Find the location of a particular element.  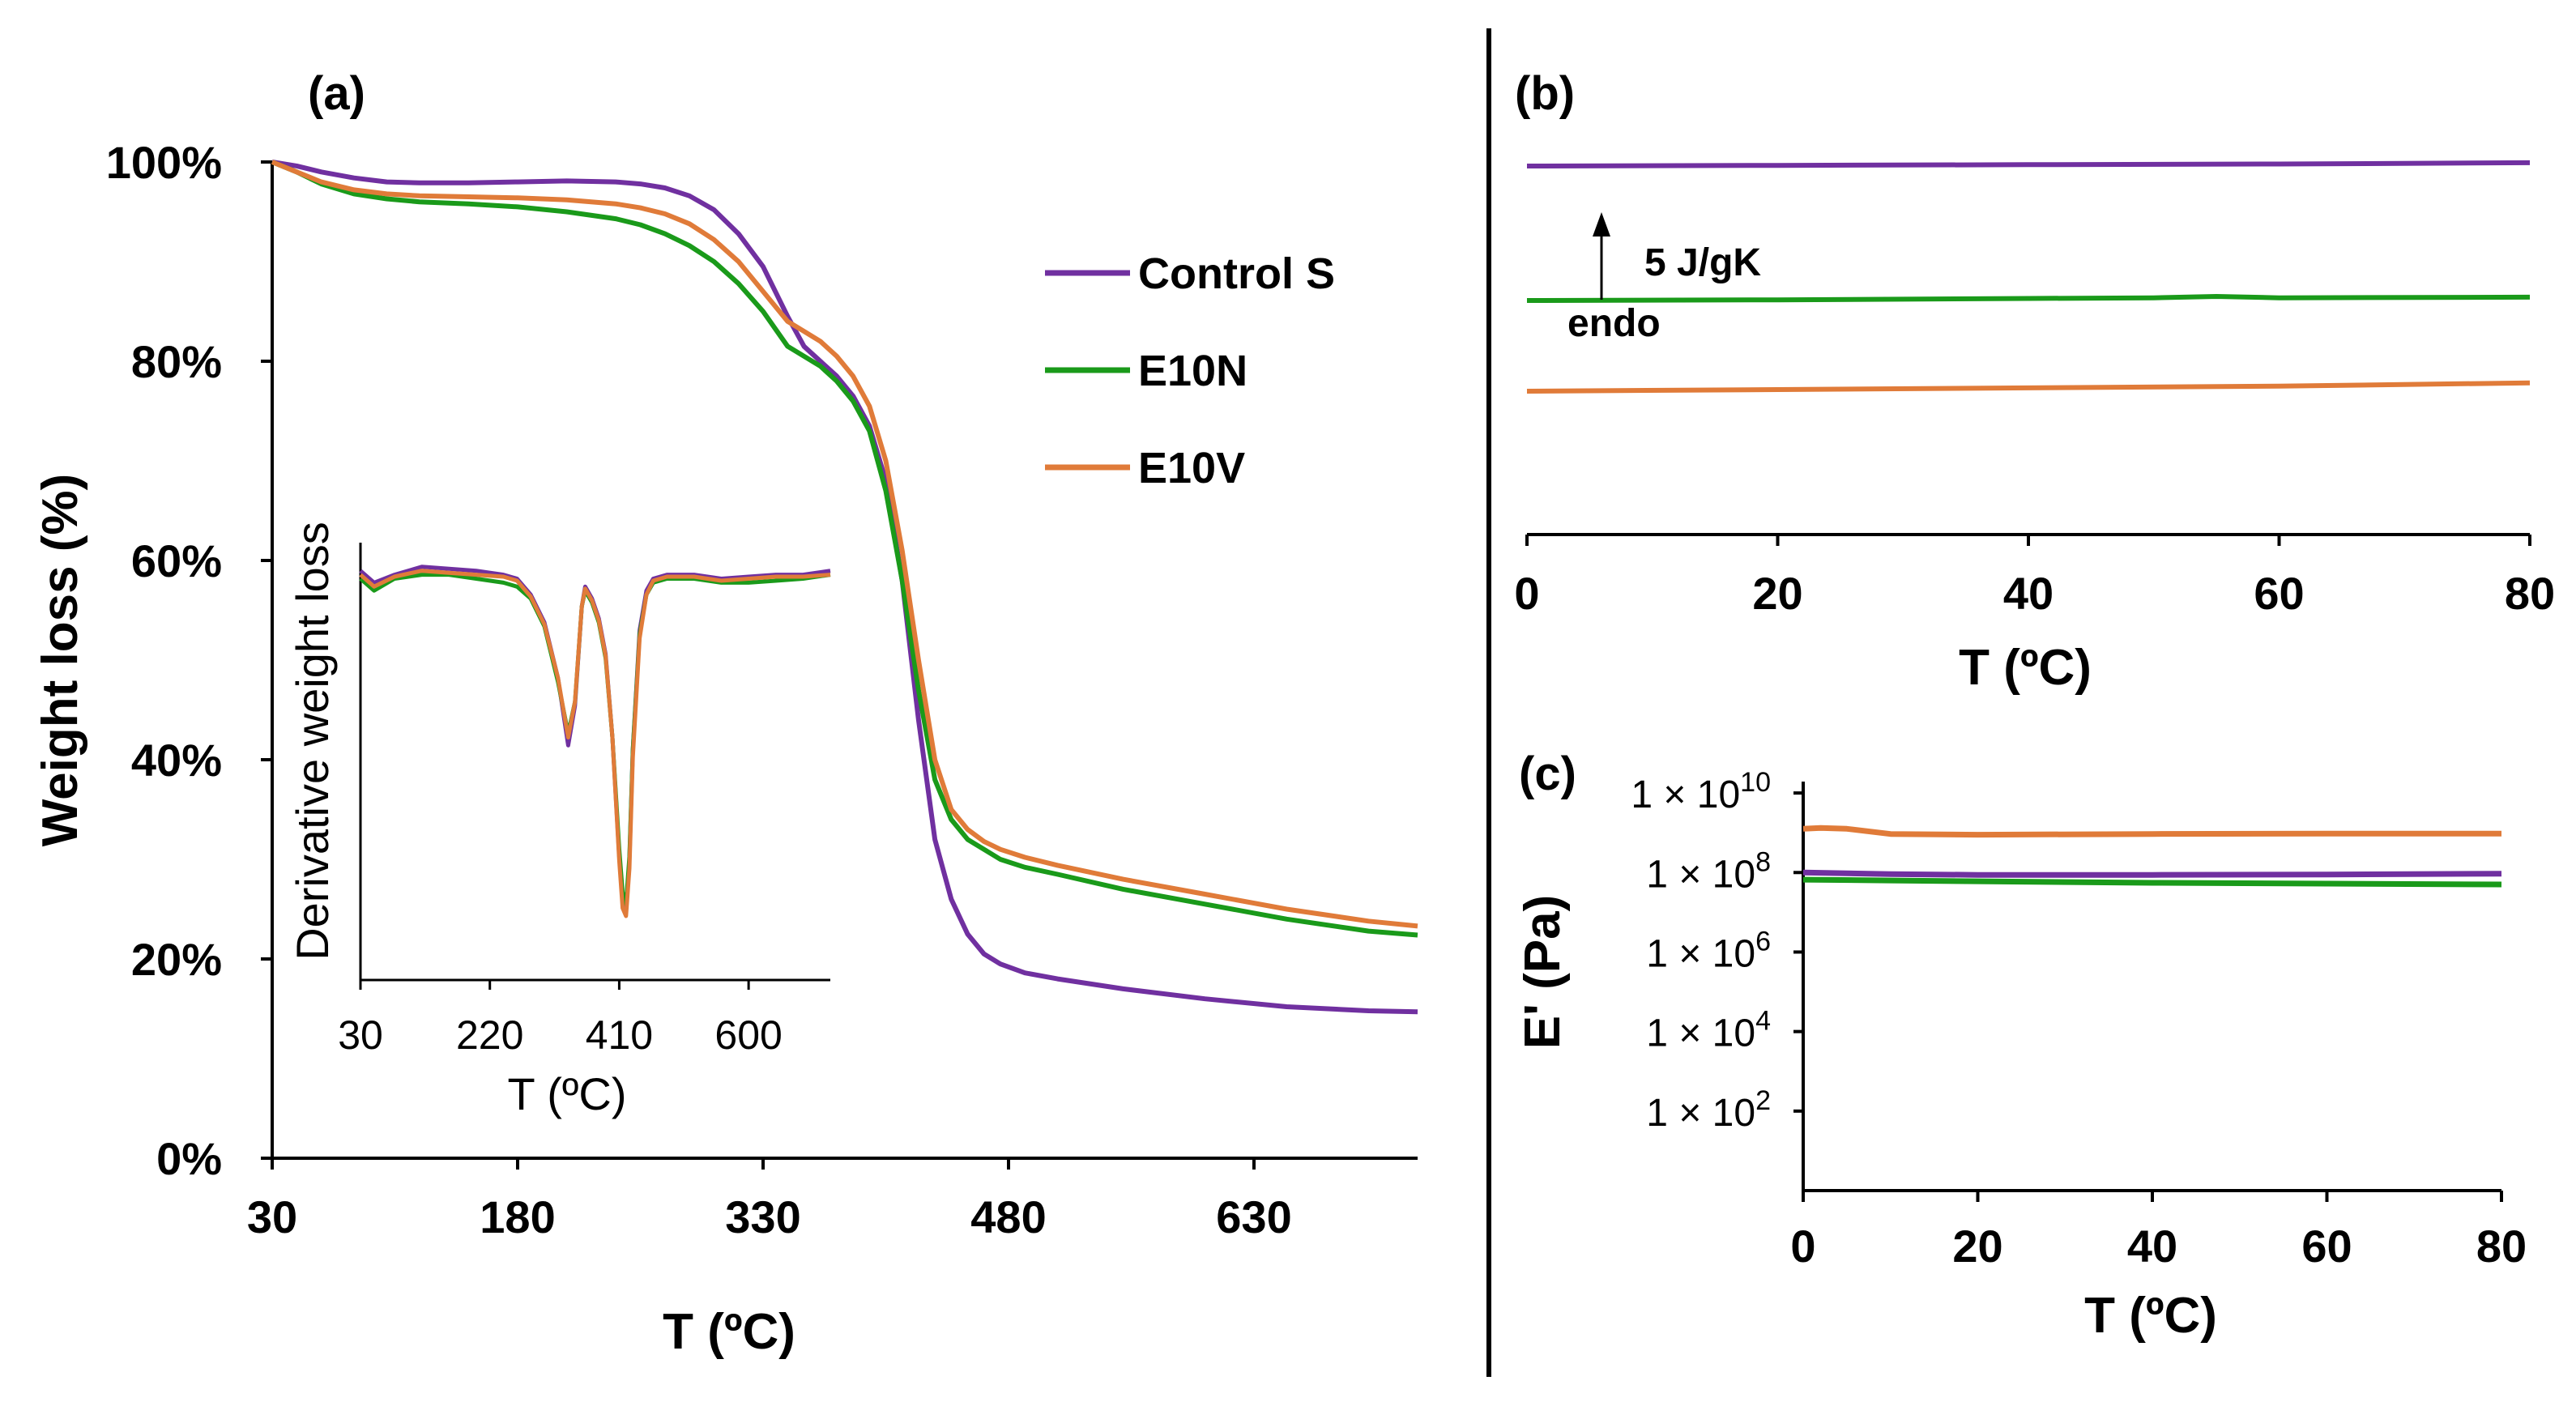

c-x-tick-label: 40 is located at coordinates (2152, 1246).